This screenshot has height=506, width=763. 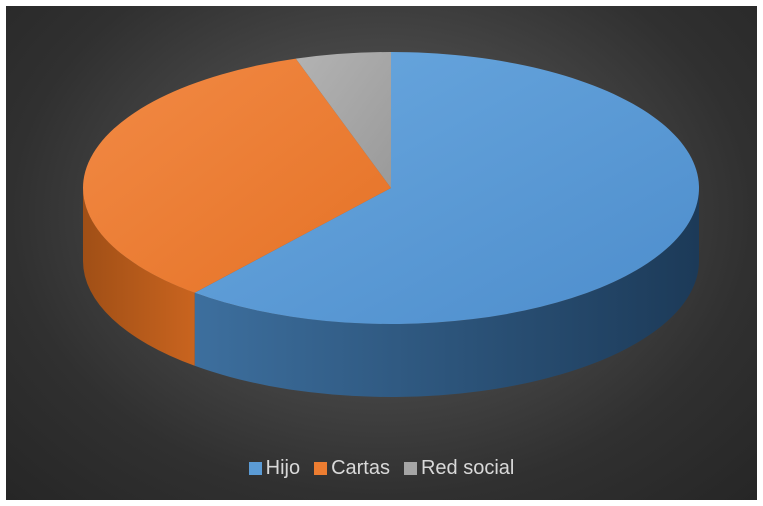 What do you see at coordinates (321, 468) in the screenshot?
I see `legend-swatch-cartas` at bounding box center [321, 468].